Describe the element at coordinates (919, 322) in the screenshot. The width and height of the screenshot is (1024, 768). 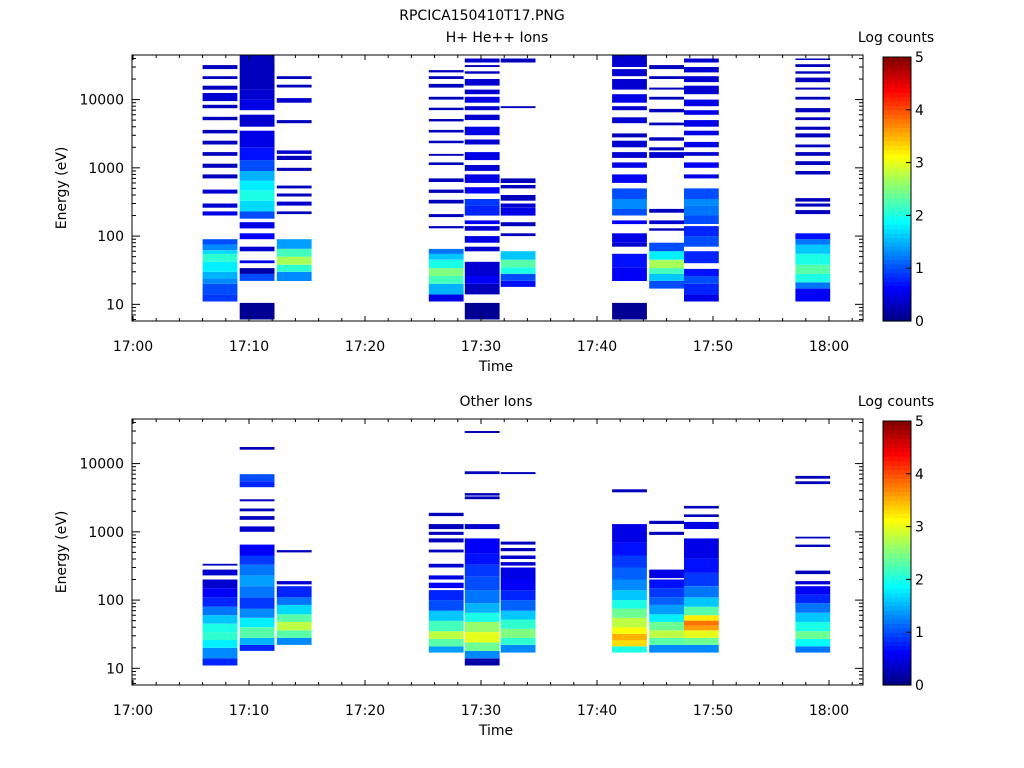
I see `colorbar-tick-label: 0` at that location.